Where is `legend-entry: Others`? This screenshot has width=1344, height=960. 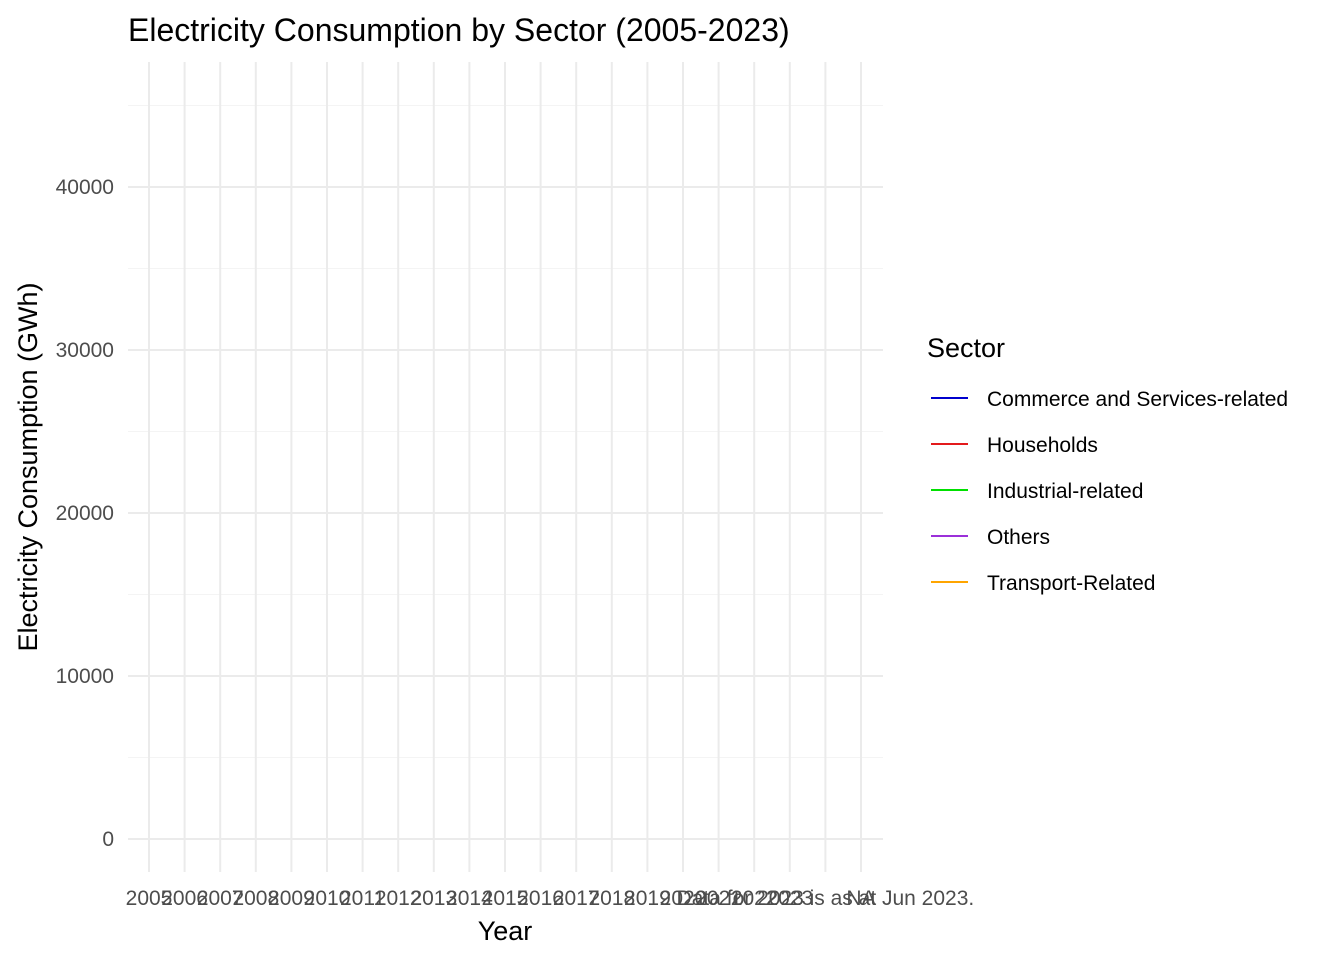
legend-entry: Others is located at coordinates (990, 537).